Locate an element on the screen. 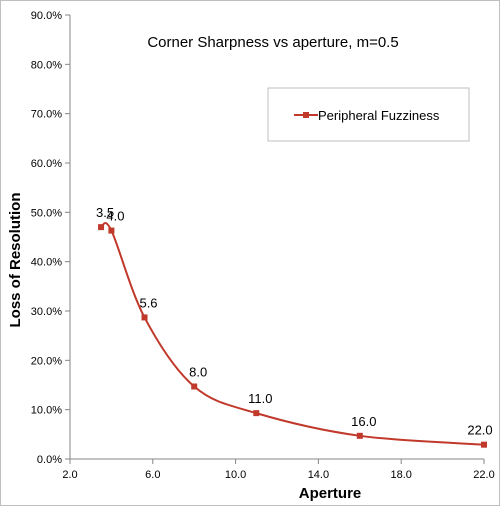 The image size is (500, 511). data-label: 22.0 is located at coordinates (479, 430).